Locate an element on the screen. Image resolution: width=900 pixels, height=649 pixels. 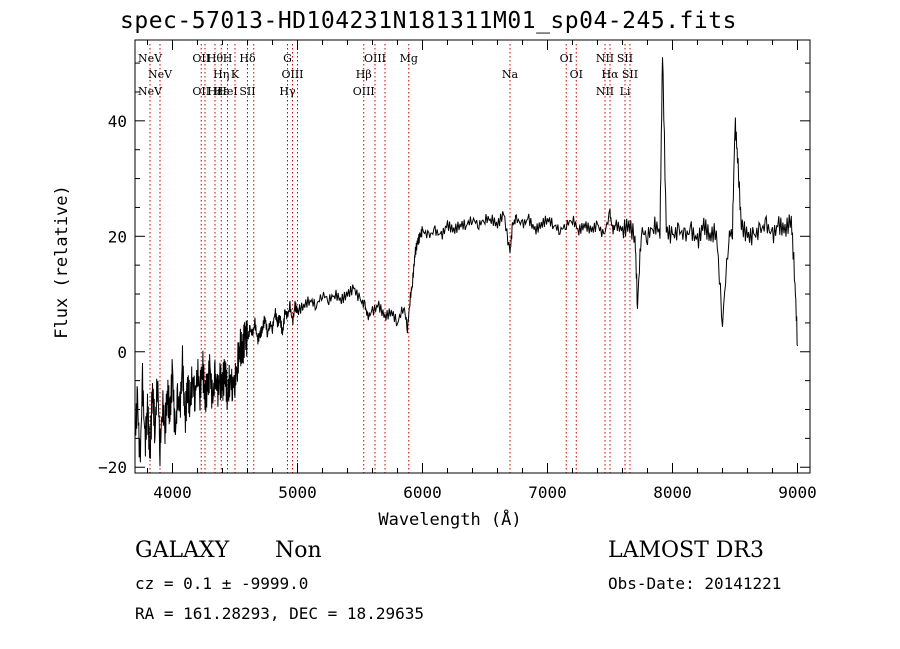
survey-name: LAMOST DR3 is located at coordinates (686, 550).